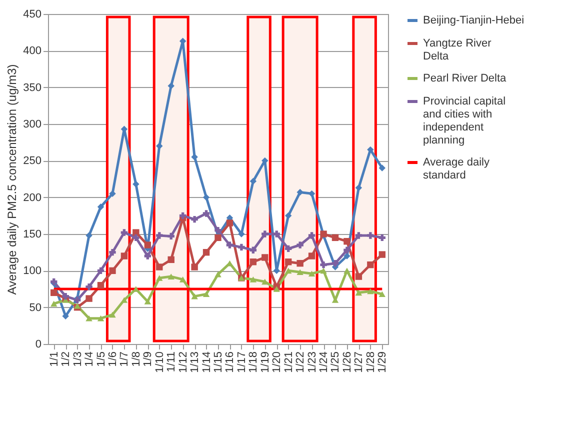  Describe the element at coordinates (160, 362) in the screenshot. I see `x-tick-label: 1/10` at that location.